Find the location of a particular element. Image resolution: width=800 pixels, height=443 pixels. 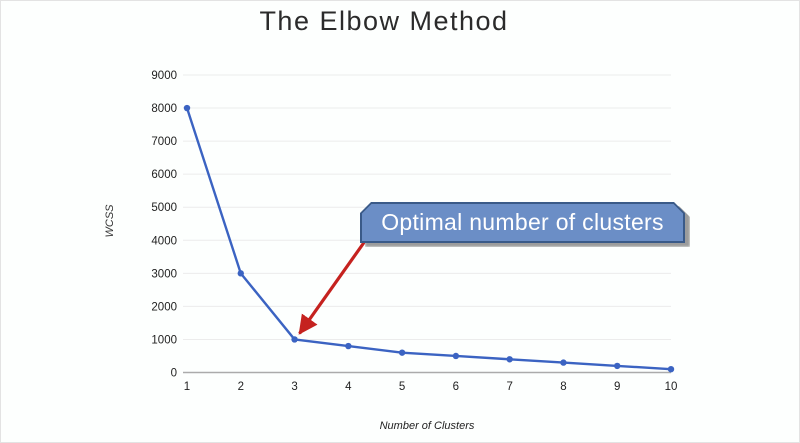

annotation-callout: Optimal number of clusters is located at coordinates (522, 222).